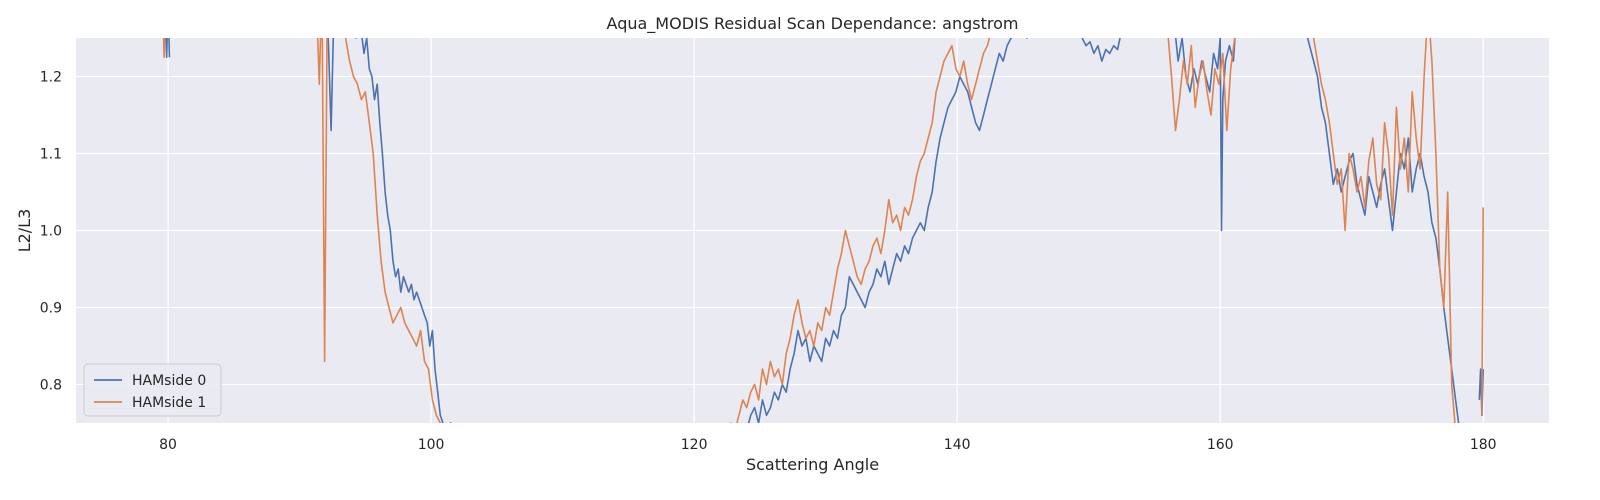  I want to click on y-tick-label: 1.1, so click(51, 155).